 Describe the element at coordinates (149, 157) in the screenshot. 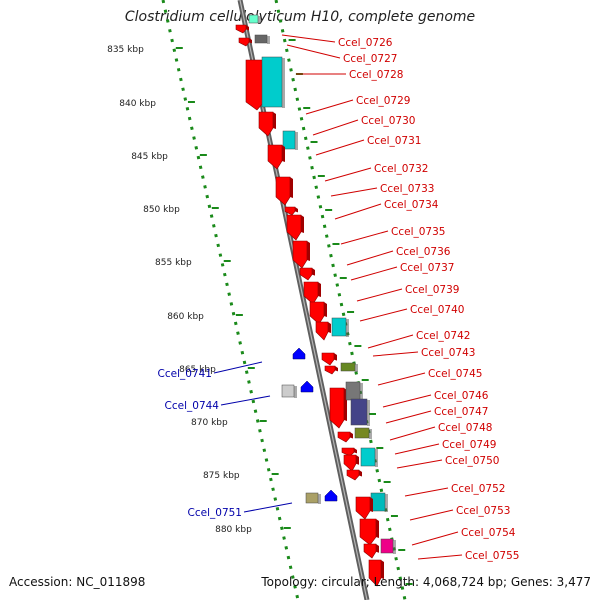

I see `ruler-label: 845 kbp` at that location.